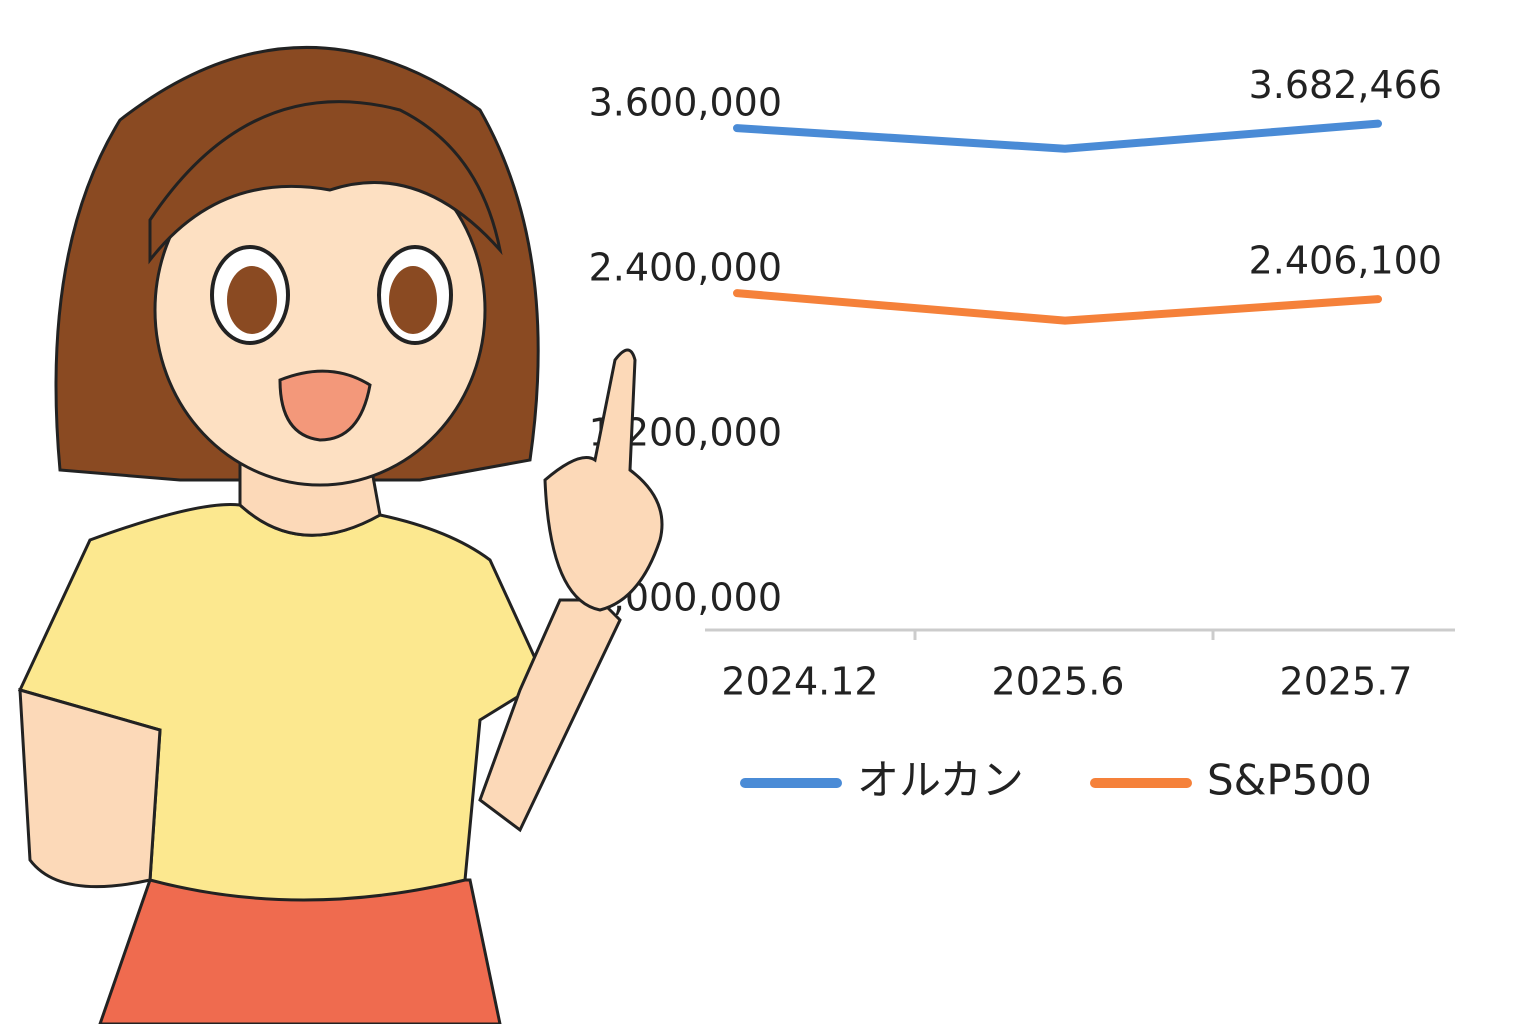 The width and height of the screenshot is (1536, 1024). What do you see at coordinates (1289, 780) in the screenshot?
I see `legend-label: S&P500` at bounding box center [1289, 780].